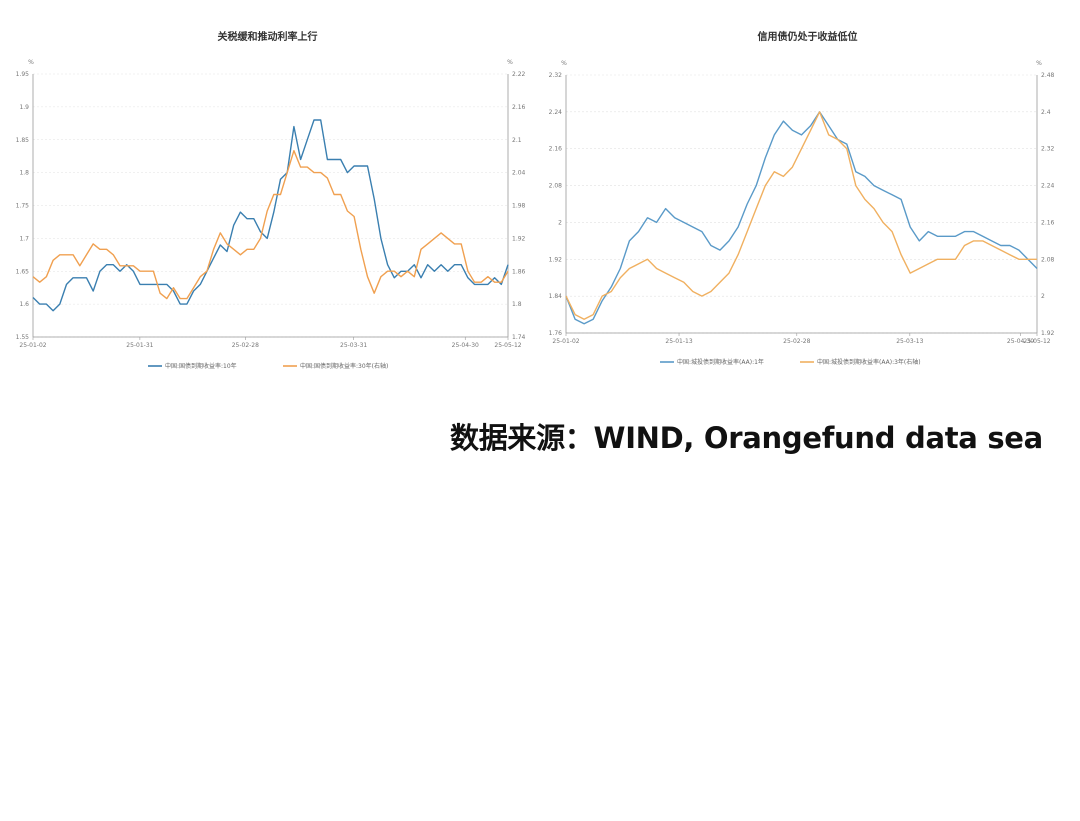 This screenshot has height=821, width=1080. Describe the element at coordinates (23, 140) in the screenshot. I see `y-left-tick-label: 1.85` at that location.